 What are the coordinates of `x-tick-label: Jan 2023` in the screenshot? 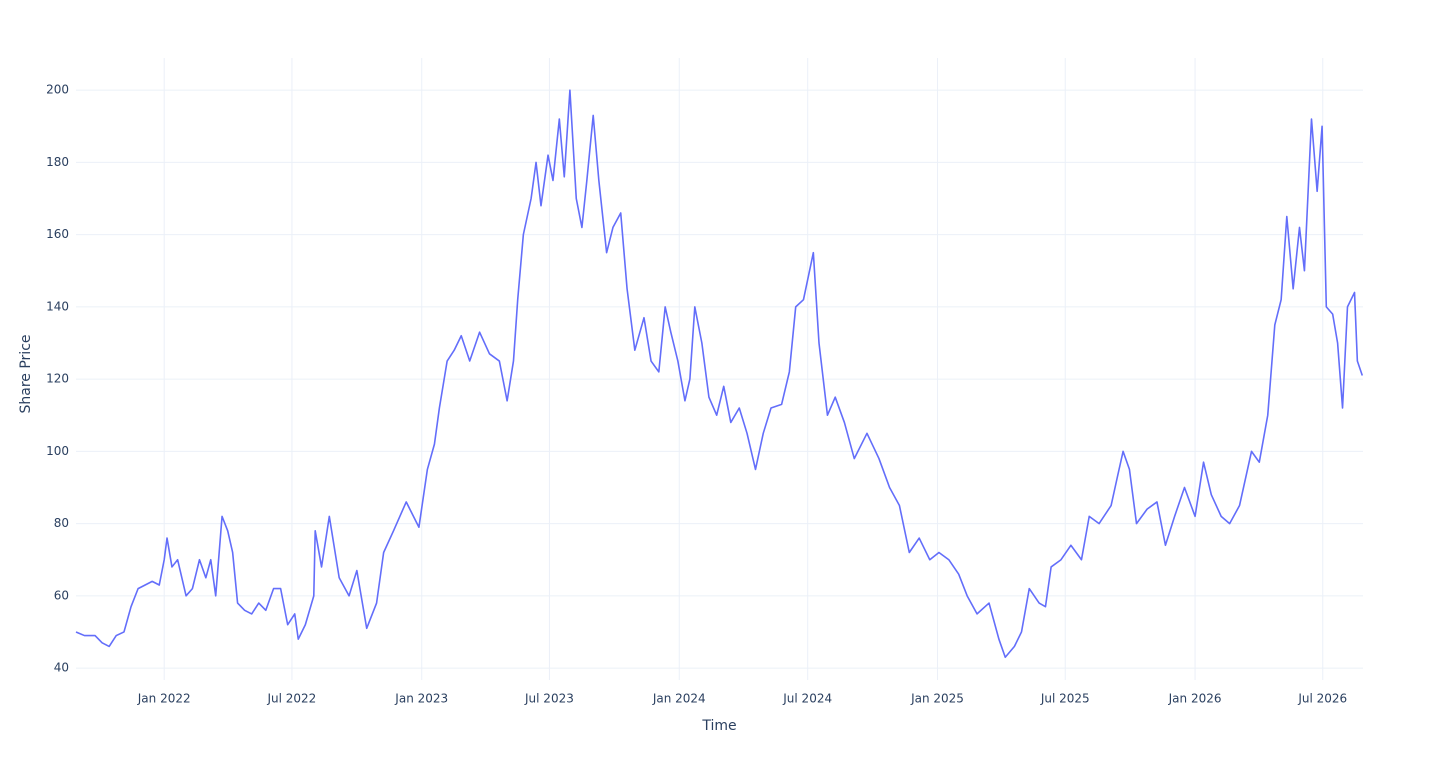 It's located at (421, 699).